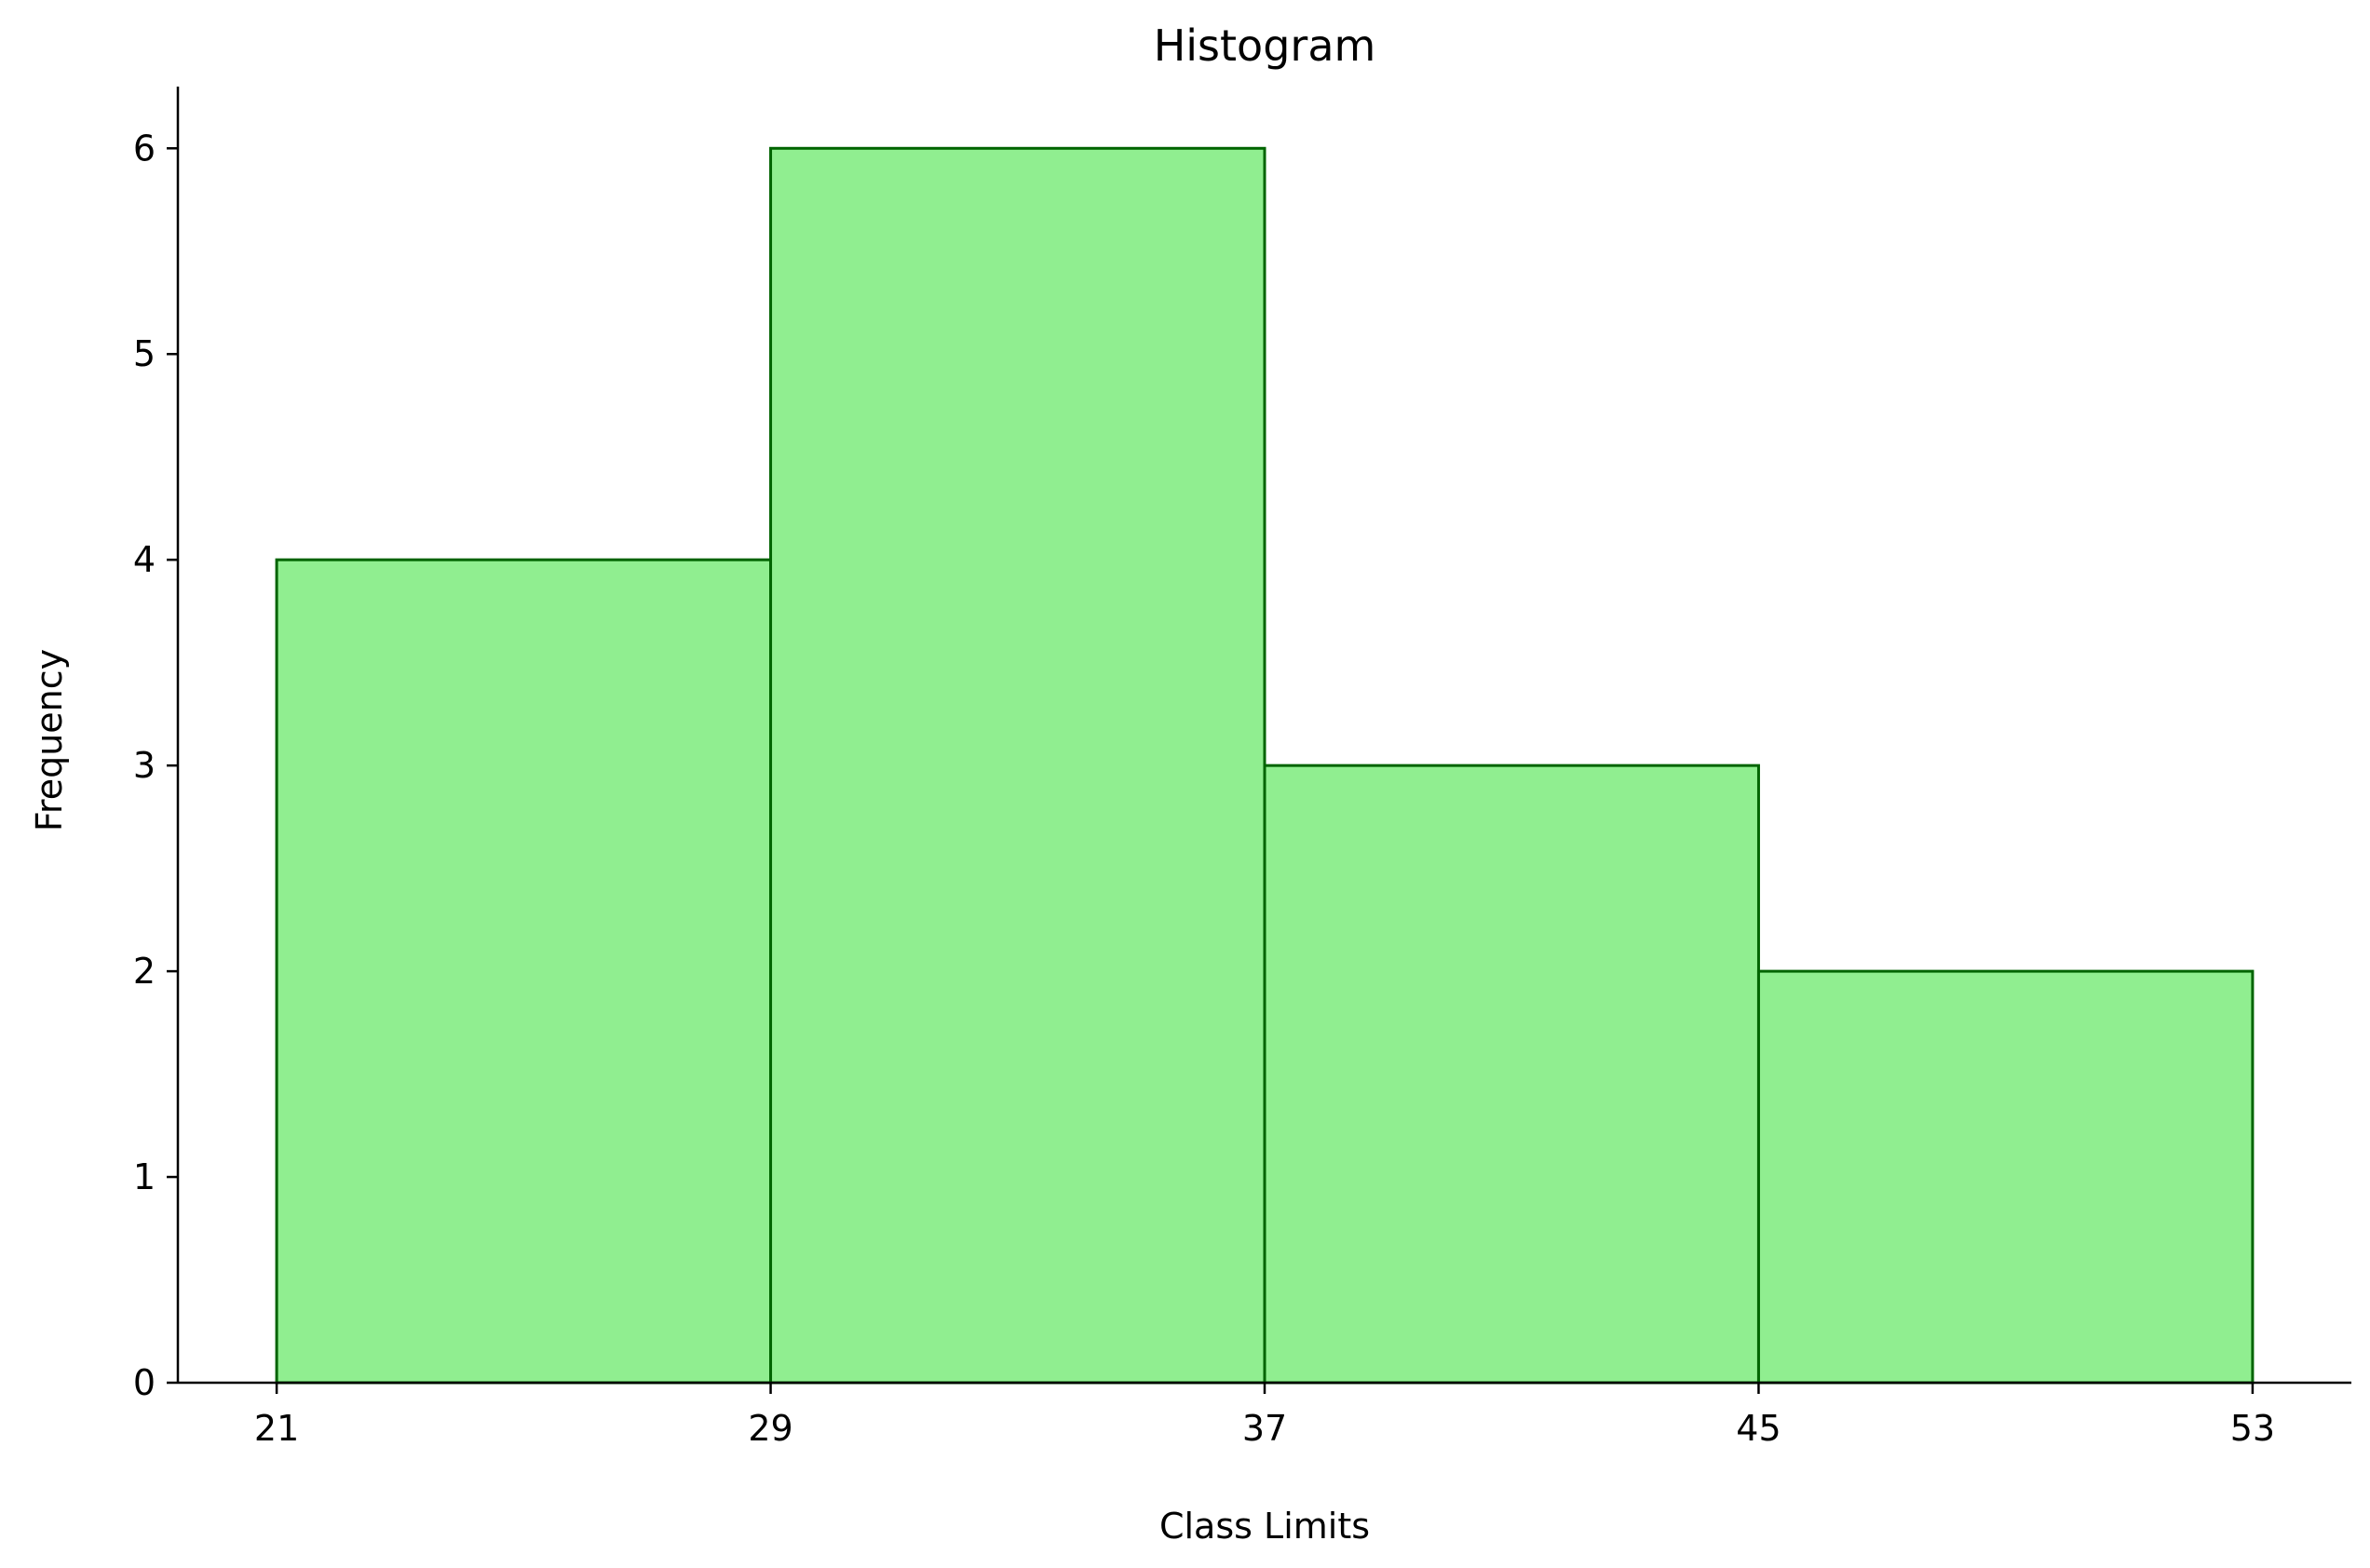 Image resolution: width=2370 pixels, height=1568 pixels. What do you see at coordinates (144, 353) in the screenshot?
I see `y-tick-label: 5` at bounding box center [144, 353].